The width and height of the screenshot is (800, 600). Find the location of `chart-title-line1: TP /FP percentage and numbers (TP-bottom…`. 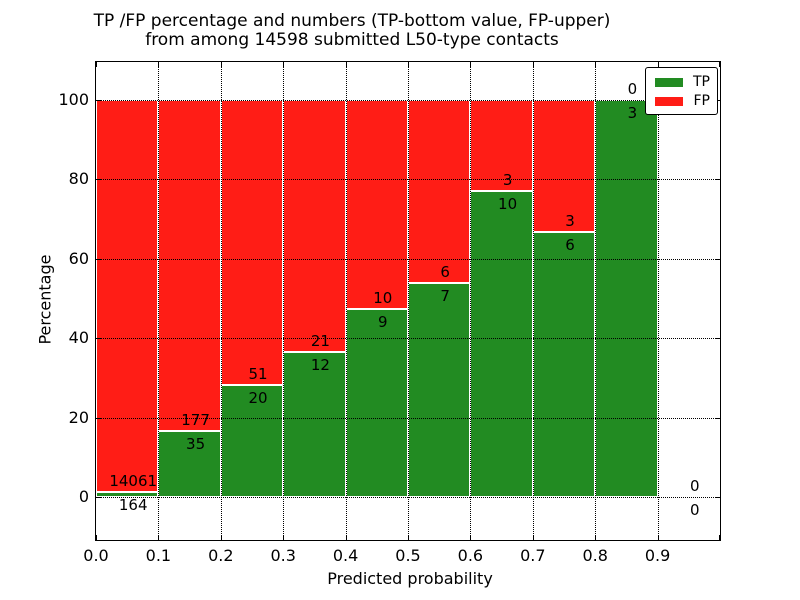

chart-title-line1: TP /FP percentage and numbers (TP-bottom… is located at coordinates (352, 21).